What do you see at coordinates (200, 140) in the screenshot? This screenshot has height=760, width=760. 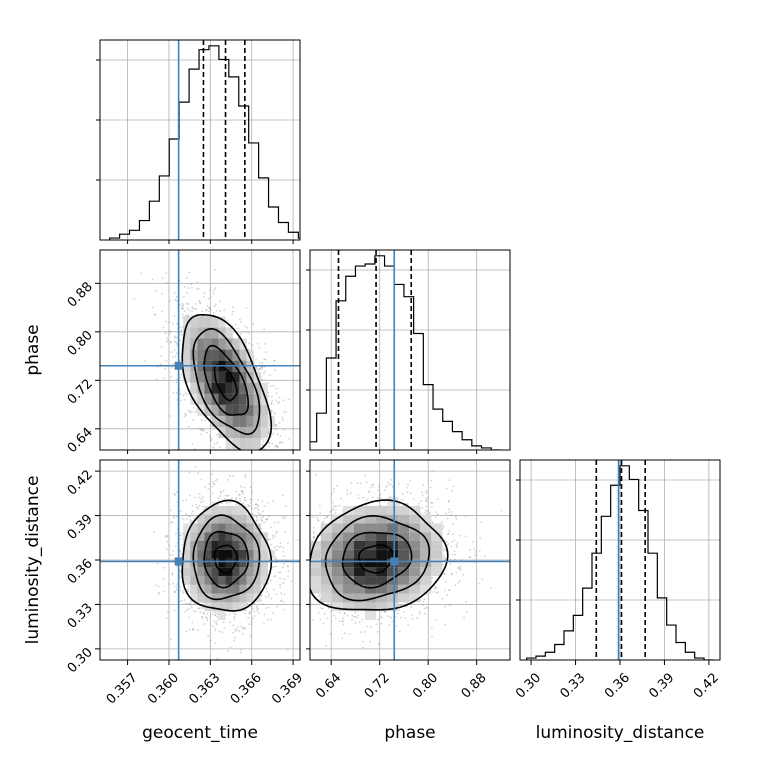 I see `hist-panel-geocent_time` at bounding box center [200, 140].